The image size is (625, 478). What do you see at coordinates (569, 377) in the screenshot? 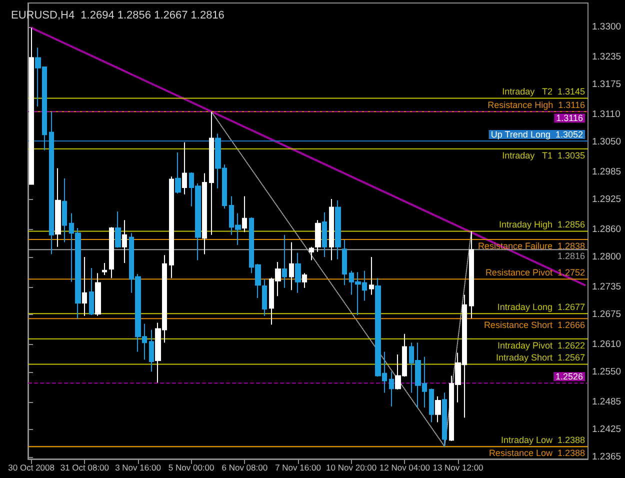
I see `ref-line-label: 1.2526` at bounding box center [569, 377].